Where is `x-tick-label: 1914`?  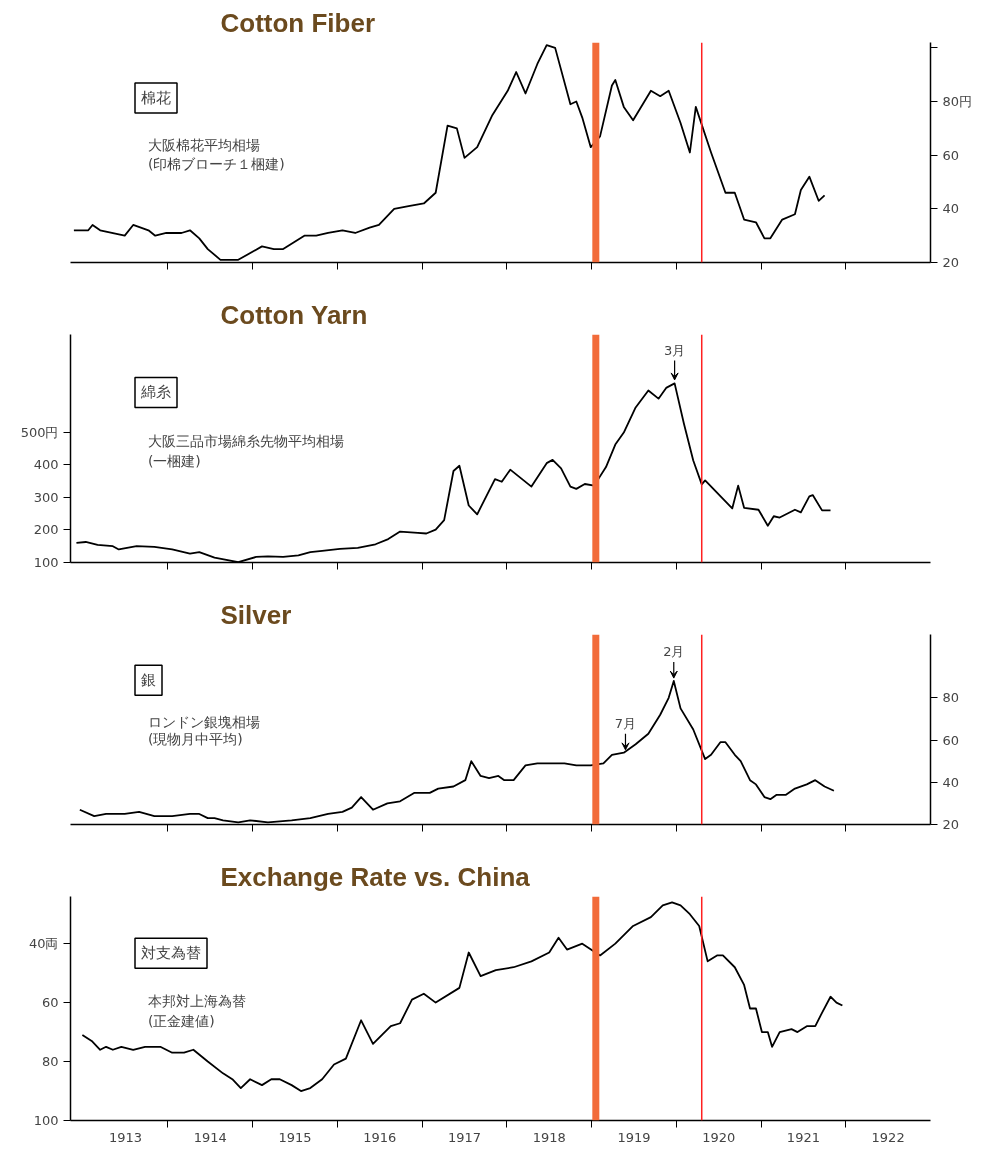 x-tick-label: 1914 is located at coordinates (210, 1137).